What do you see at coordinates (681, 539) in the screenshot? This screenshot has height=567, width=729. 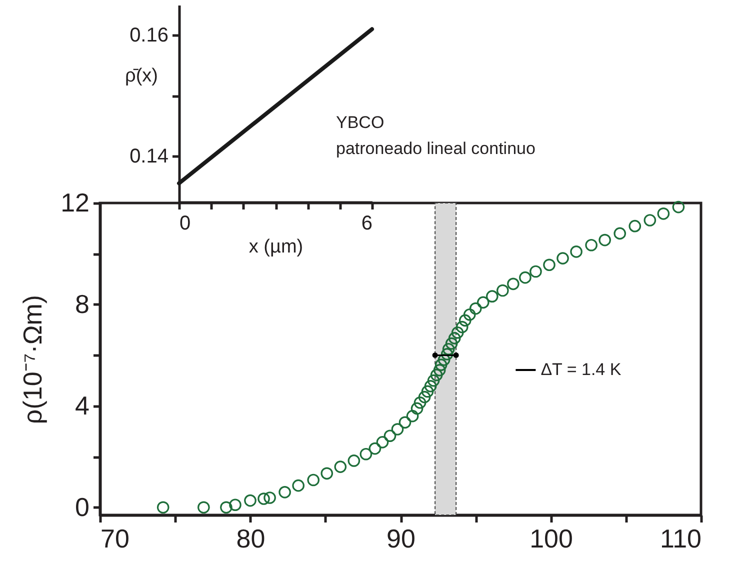 I see `x-tick-label: 110` at bounding box center [681, 539].